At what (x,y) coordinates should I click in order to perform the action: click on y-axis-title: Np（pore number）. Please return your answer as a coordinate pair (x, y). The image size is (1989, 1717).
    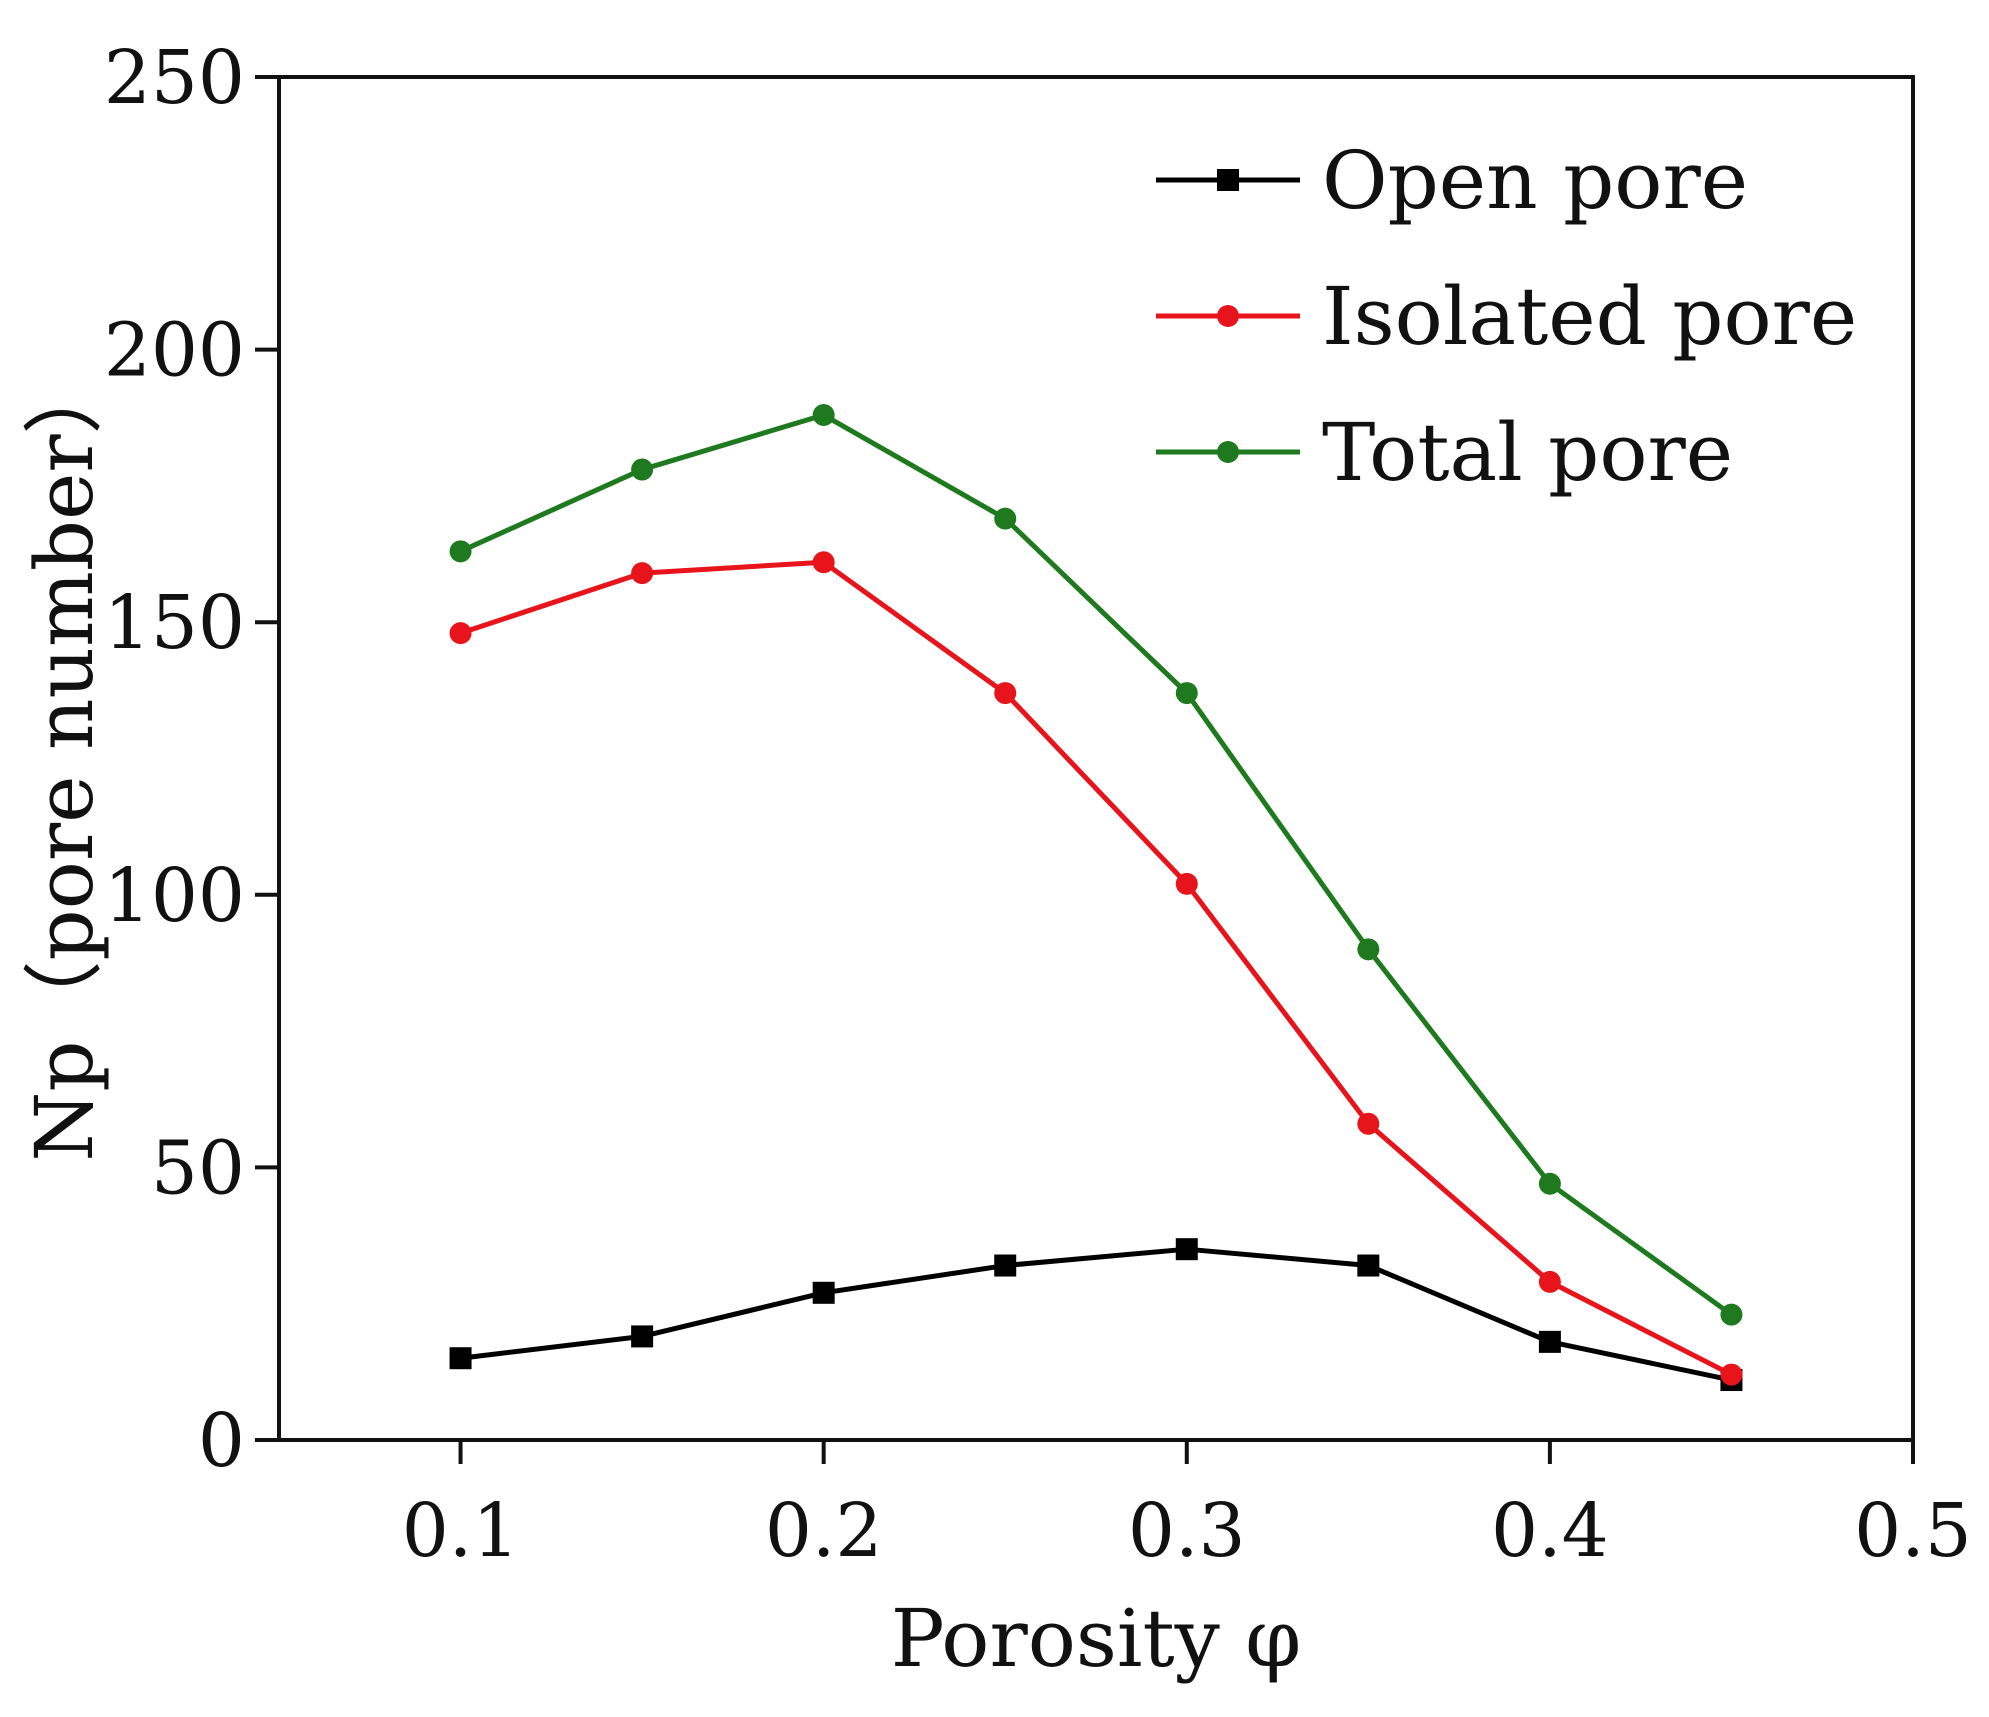
    Looking at the image, I should click on (64, 757).